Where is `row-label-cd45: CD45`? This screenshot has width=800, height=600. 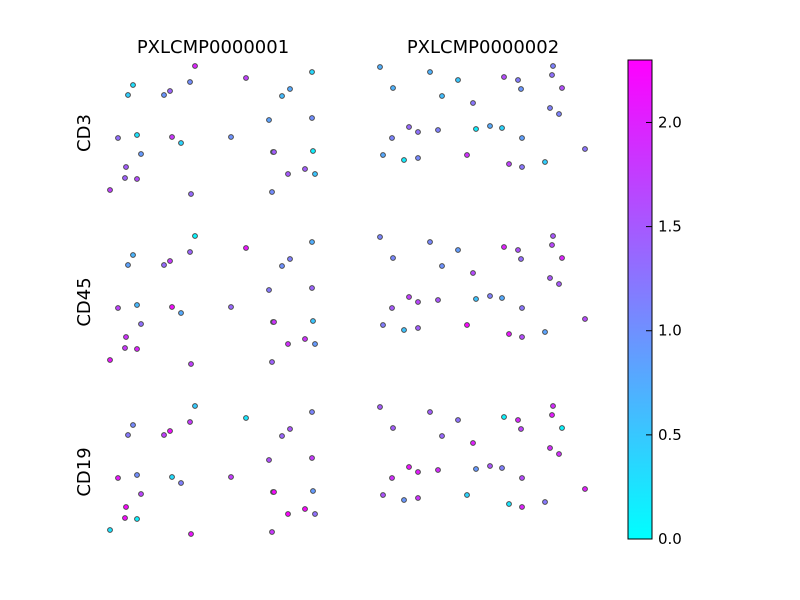 row-label-cd45: CD45 is located at coordinates (84, 301).